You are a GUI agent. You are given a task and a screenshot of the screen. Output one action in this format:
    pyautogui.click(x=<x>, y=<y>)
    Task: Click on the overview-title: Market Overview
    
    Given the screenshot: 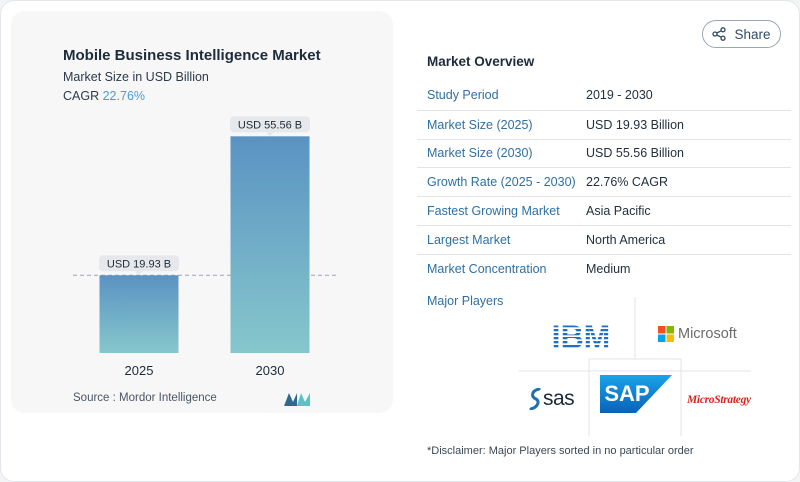 What is the action you would take?
    pyautogui.click(x=481, y=61)
    